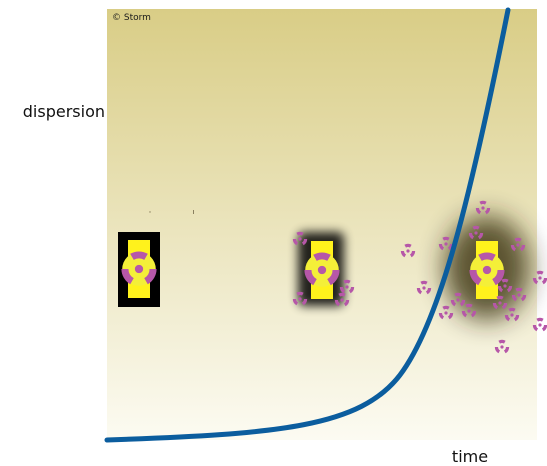 The width and height of the screenshot is (547, 466). I want to click on copyright-text: © Storm, so click(131, 18).